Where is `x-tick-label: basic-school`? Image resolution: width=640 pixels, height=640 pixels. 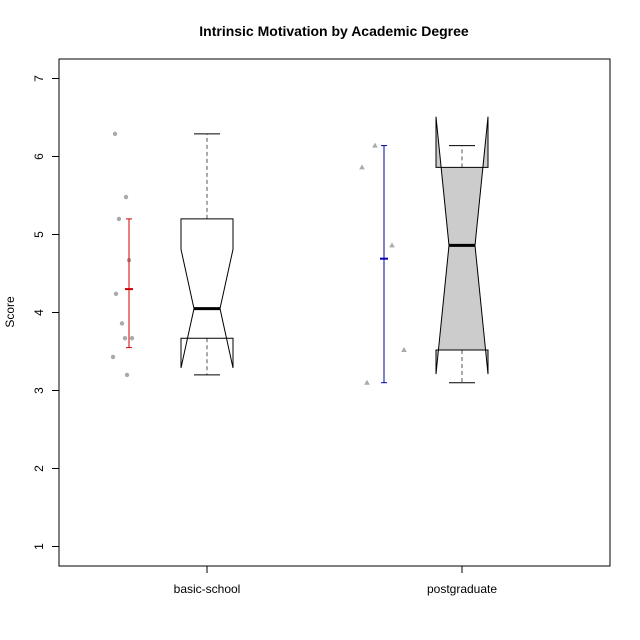 x-tick-label: basic-school is located at coordinates (207, 589).